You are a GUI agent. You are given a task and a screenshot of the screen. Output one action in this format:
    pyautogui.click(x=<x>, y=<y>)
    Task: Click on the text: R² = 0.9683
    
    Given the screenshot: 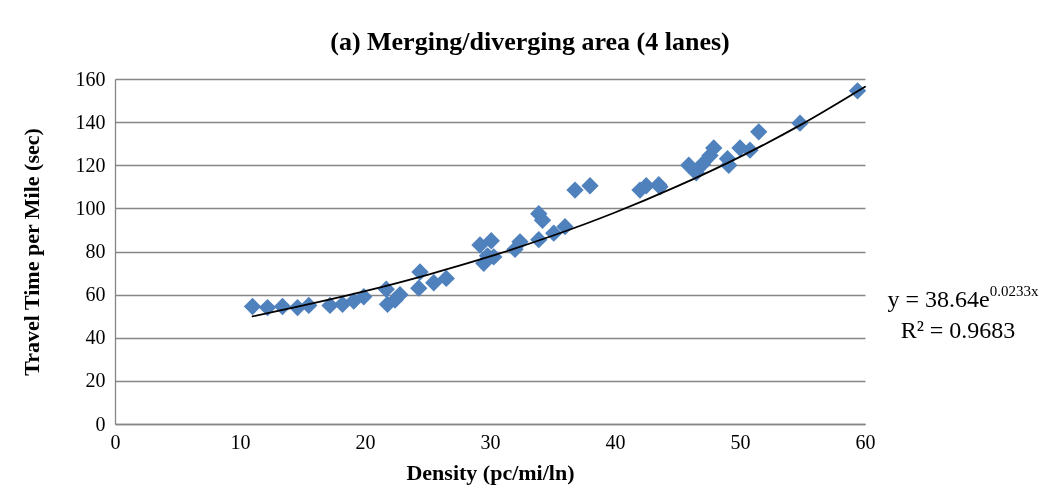 What is the action you would take?
    pyautogui.click(x=958, y=330)
    